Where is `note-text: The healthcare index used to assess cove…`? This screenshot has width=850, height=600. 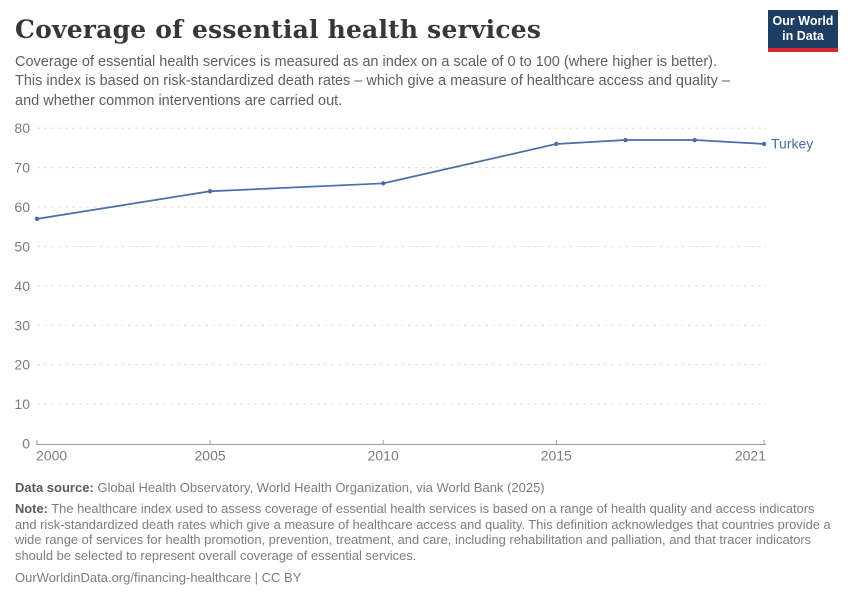
note-text: The healthcare index used to assess cove… is located at coordinates (423, 532).